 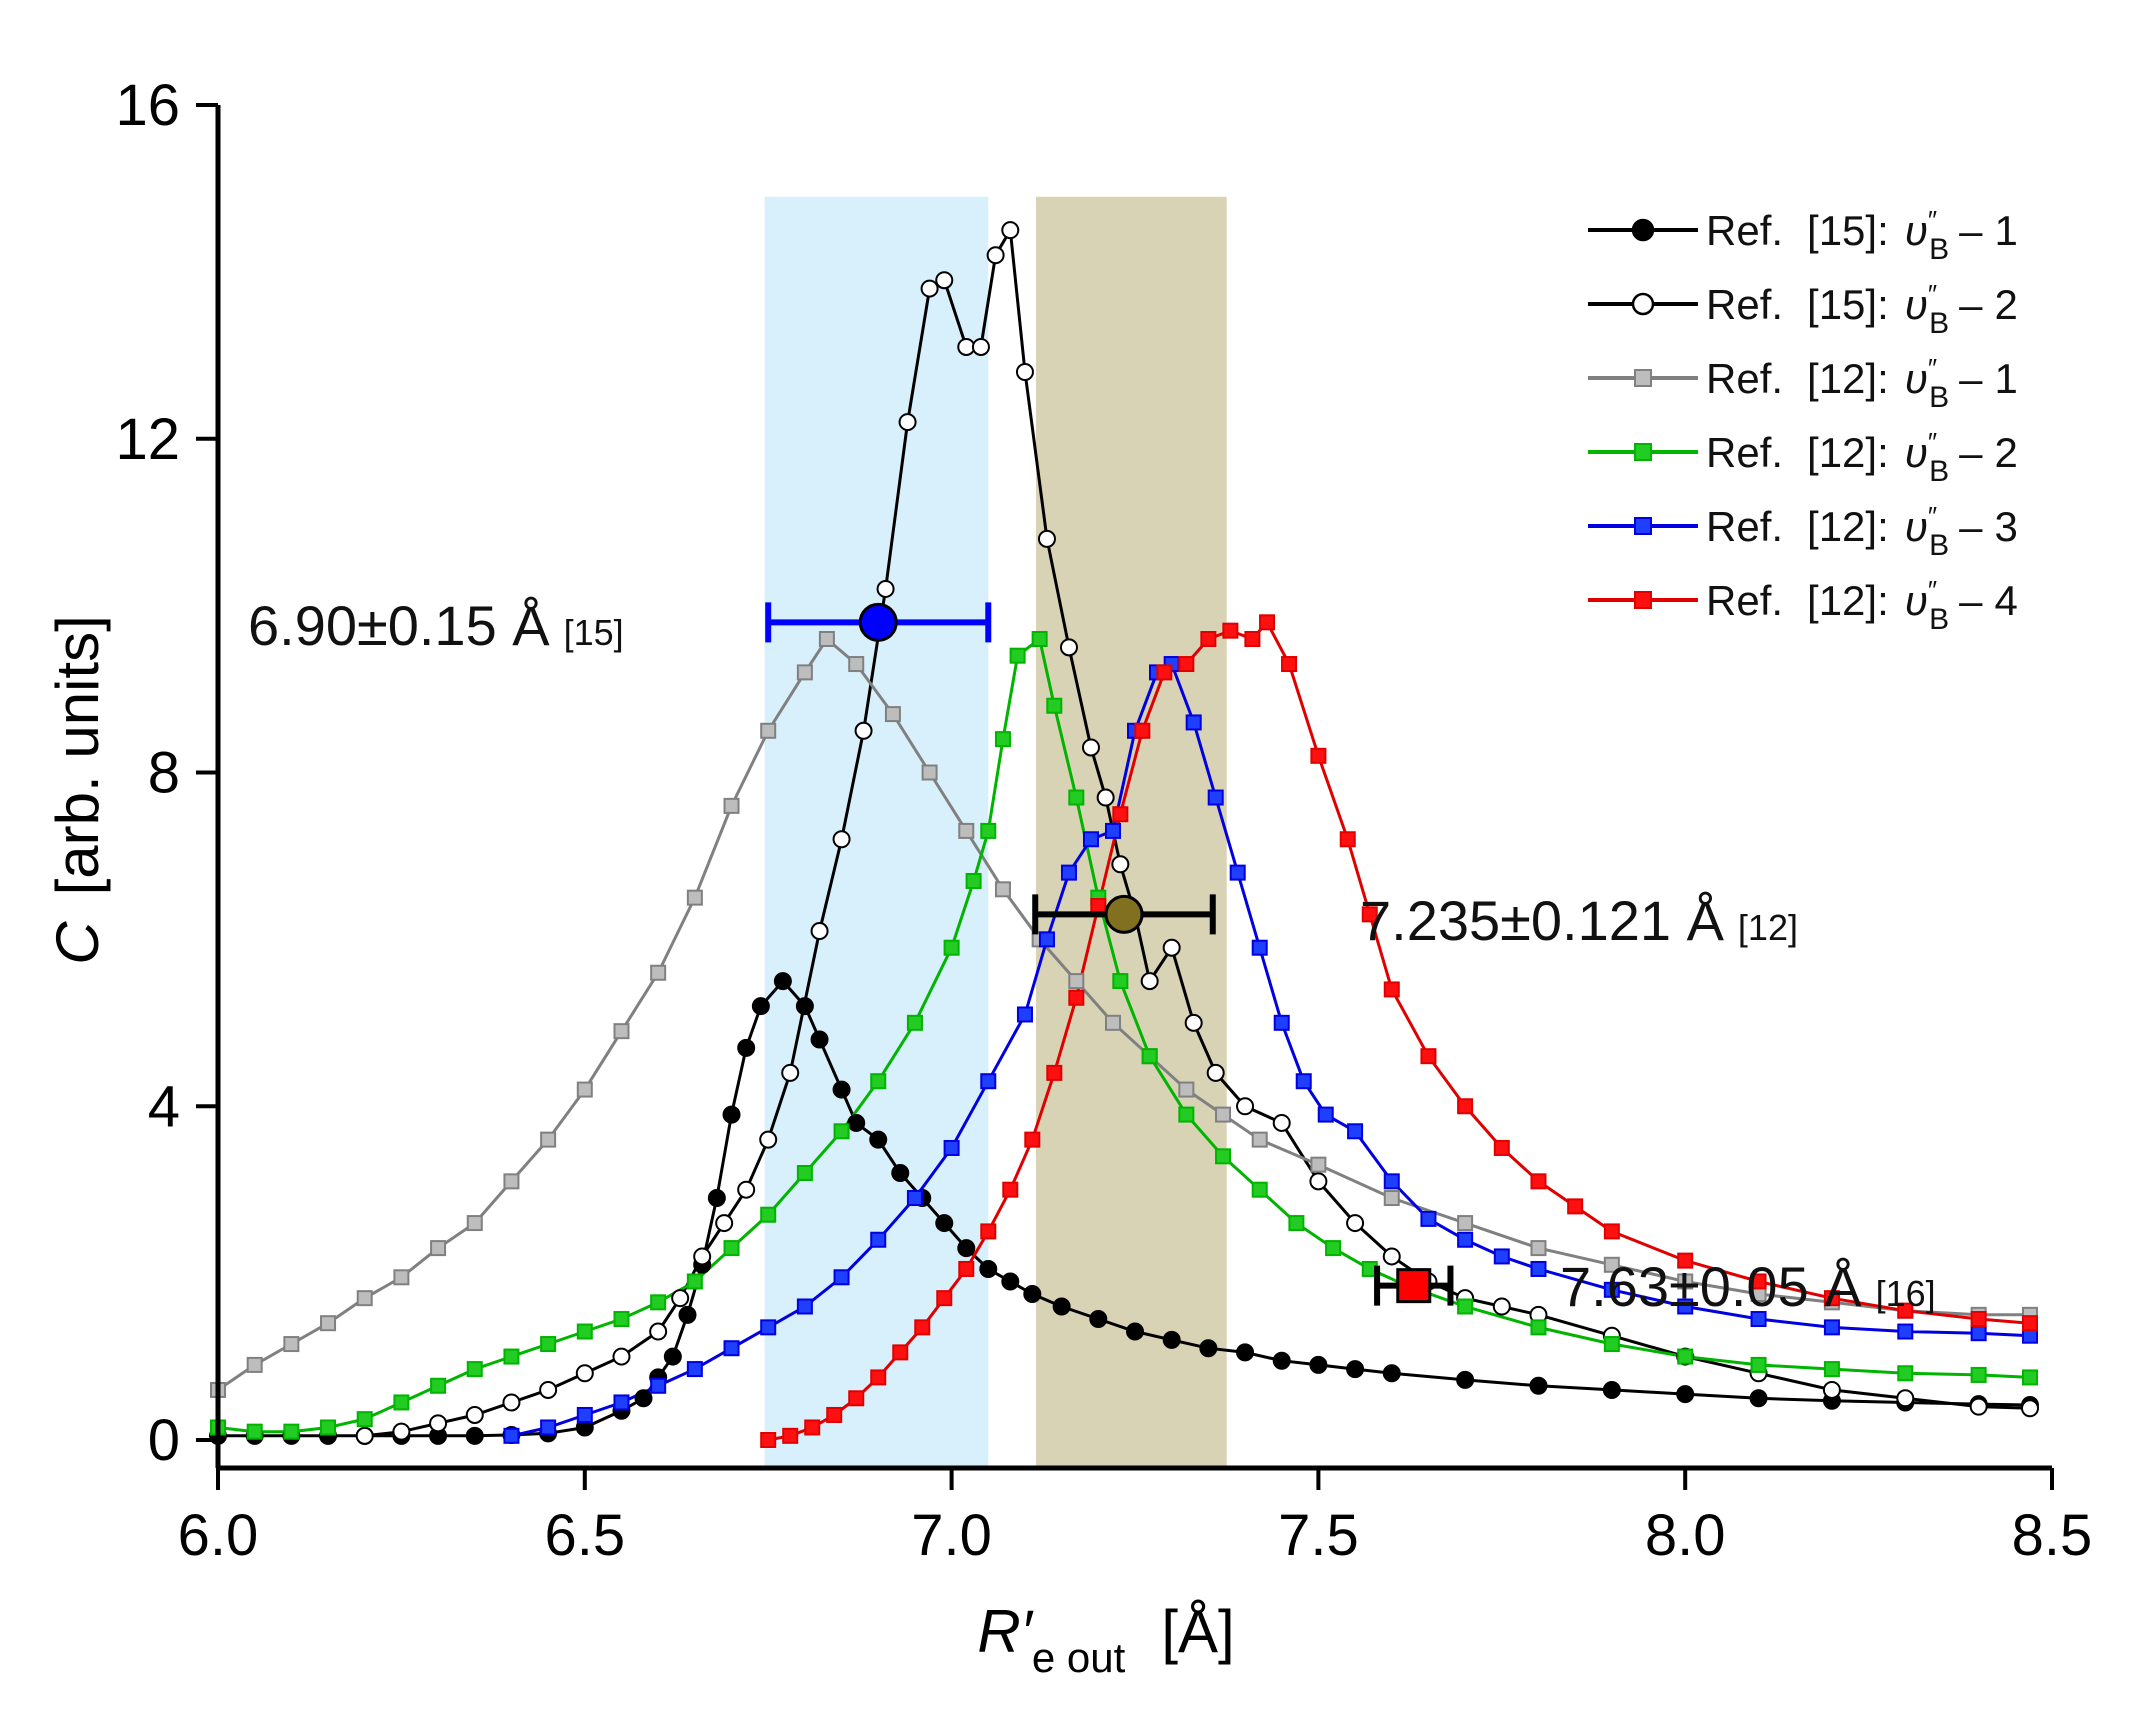 What do you see at coordinates (1131, 832) in the screenshot?
I see `olive-band` at bounding box center [1131, 832].